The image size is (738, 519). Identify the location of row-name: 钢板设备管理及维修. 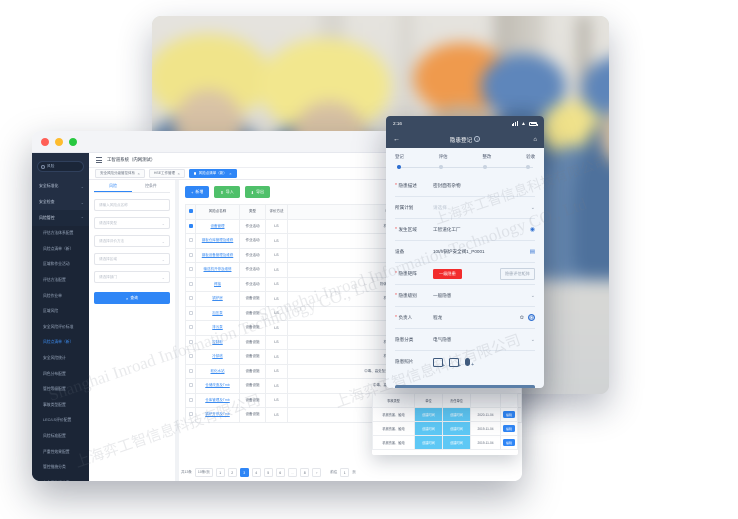
(217, 255).